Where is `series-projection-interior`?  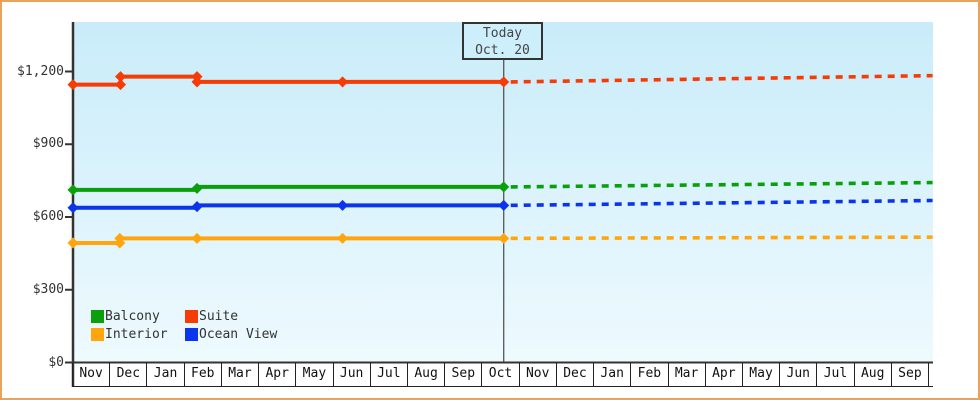 series-projection-interior is located at coordinates (721, 238).